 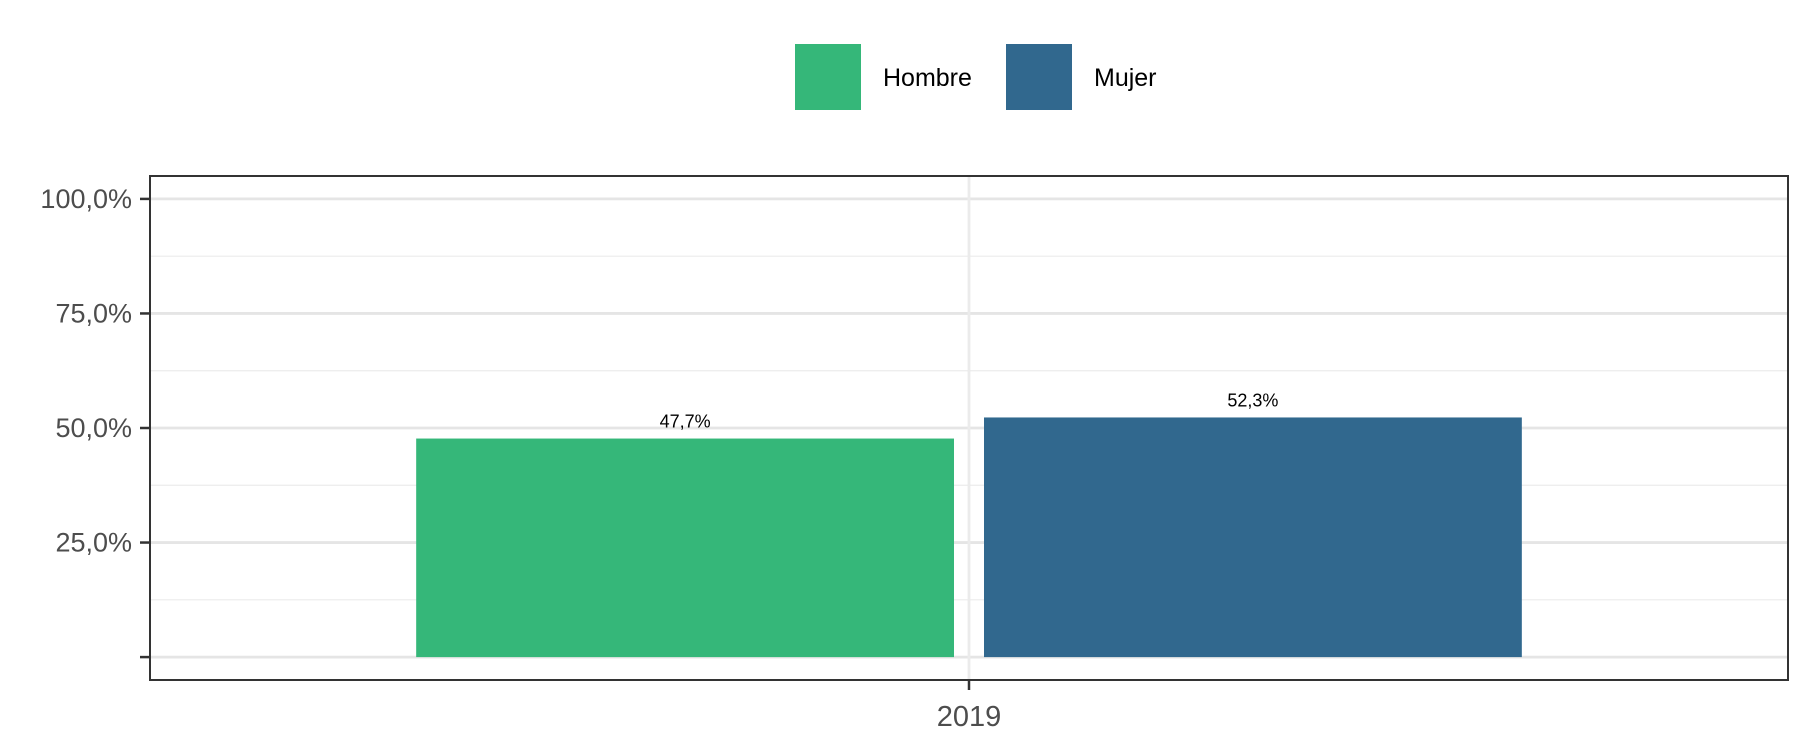 I want to click on legend-key-hombre, so click(x=828, y=77).